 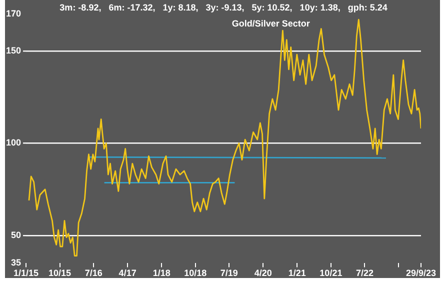 I want to click on text: 3m: -8.92, 6m: -17.32, 1y: 8.18, 3y: -9.13, 5y: 10.52, 10y: 1.38, gph: 5.24, so click(x=224, y=7).